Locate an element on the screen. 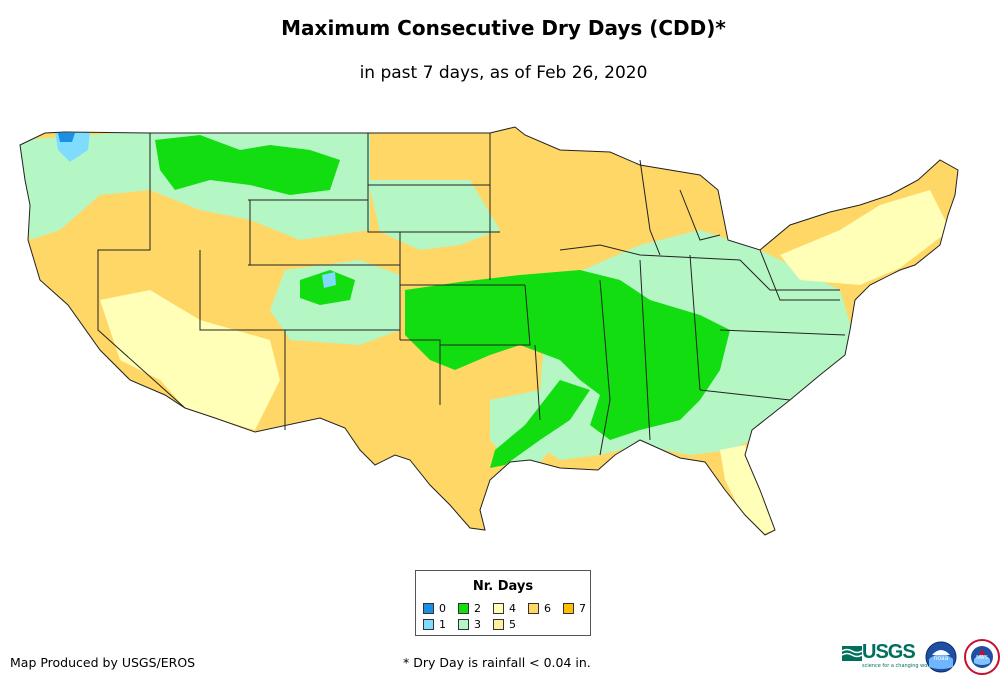 Image resolution: width=1007 pixels, height=691 pixels. legend-item-7: 7 is located at coordinates (574, 608).